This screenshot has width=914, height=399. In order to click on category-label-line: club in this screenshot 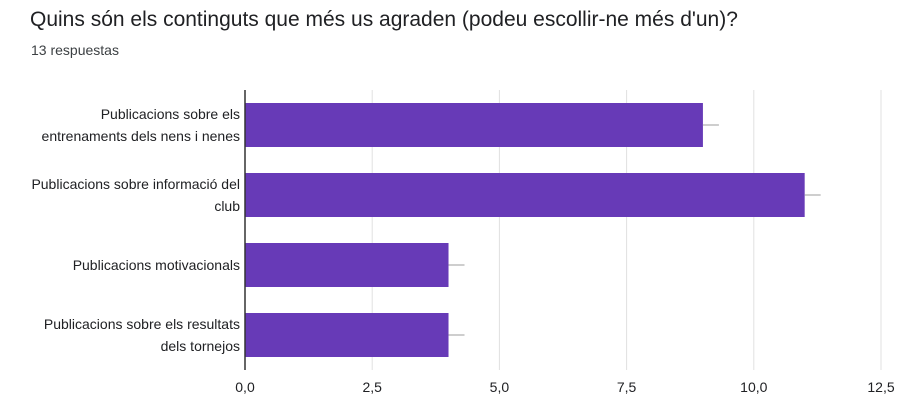, I will do `click(227, 206)`.